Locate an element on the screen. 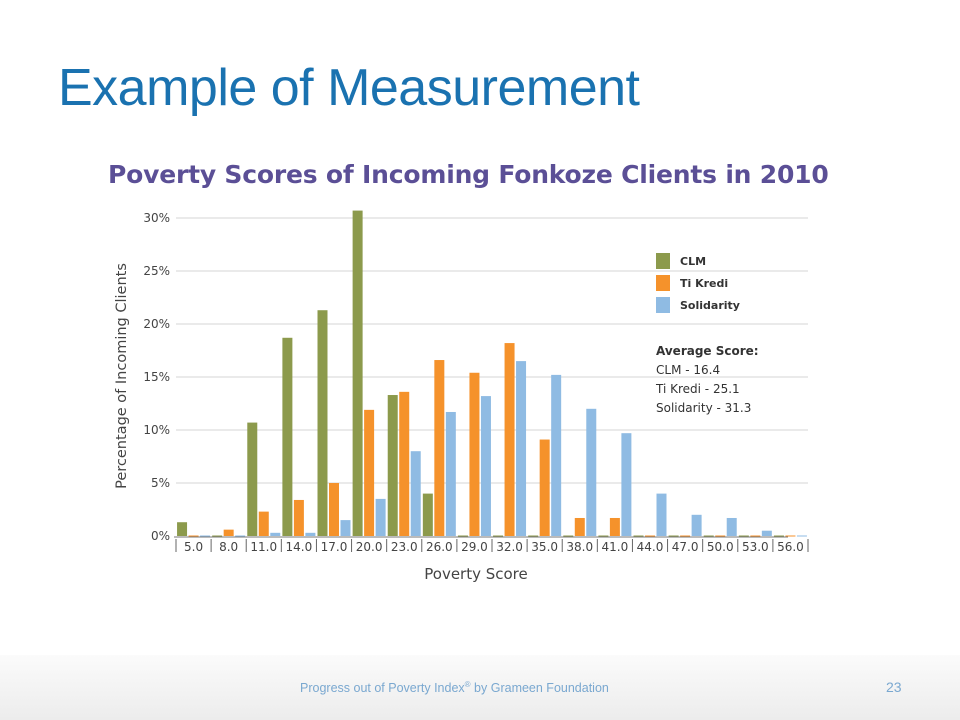 Image resolution: width=960 pixels, height=720 pixels. x-tick-label: 23.0 is located at coordinates (404, 547).